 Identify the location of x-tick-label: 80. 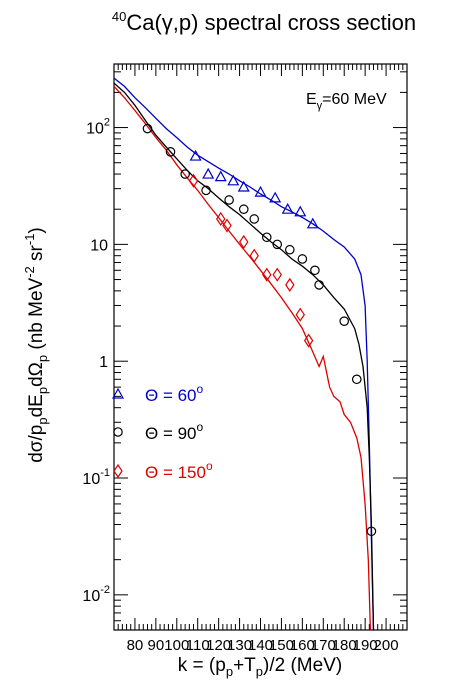
(135, 645).